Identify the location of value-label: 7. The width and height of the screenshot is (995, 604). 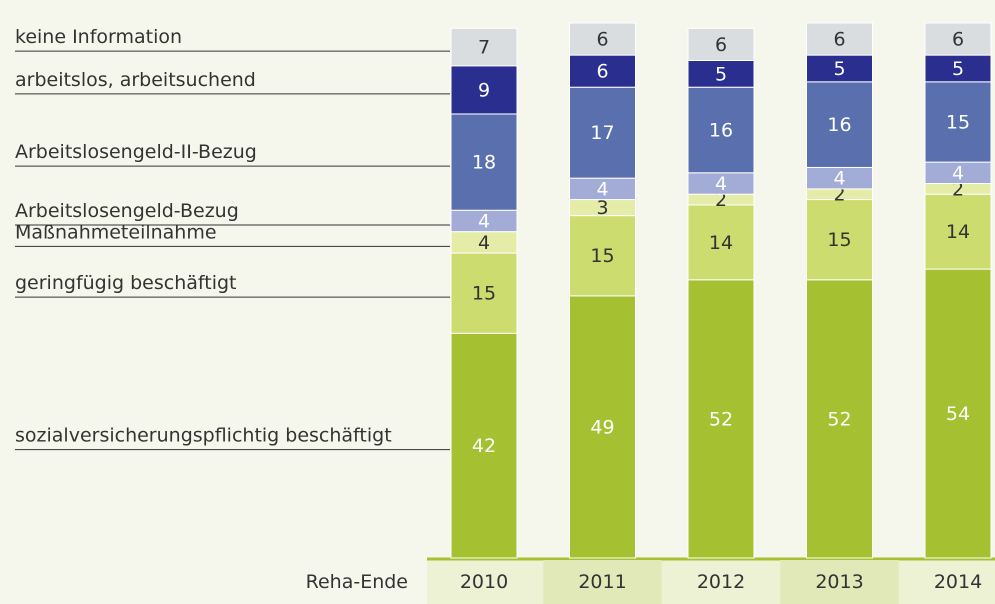
(484, 48).